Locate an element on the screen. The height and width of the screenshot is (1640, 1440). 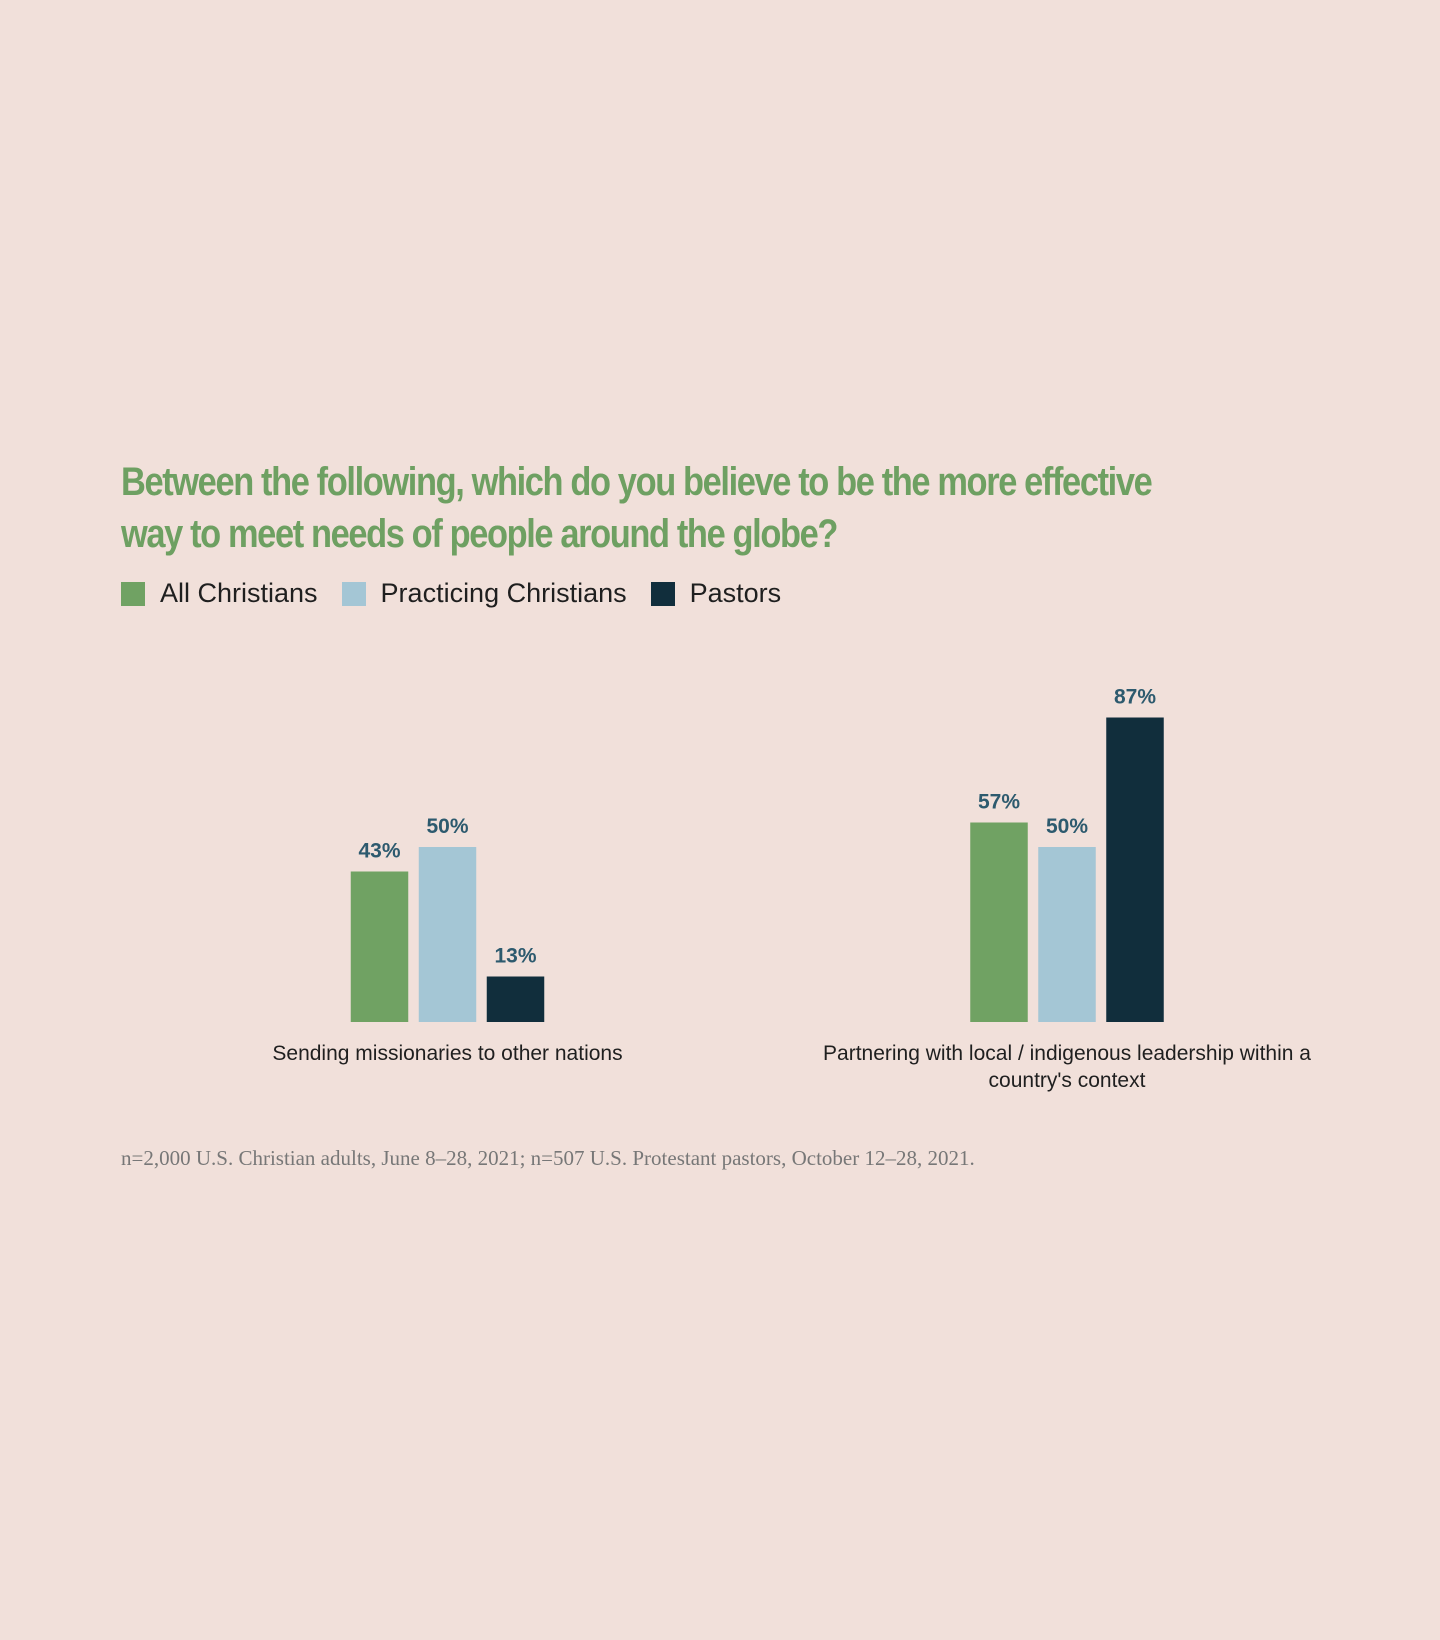
legend-item: Practicing Christians is located at coordinates (484, 593).